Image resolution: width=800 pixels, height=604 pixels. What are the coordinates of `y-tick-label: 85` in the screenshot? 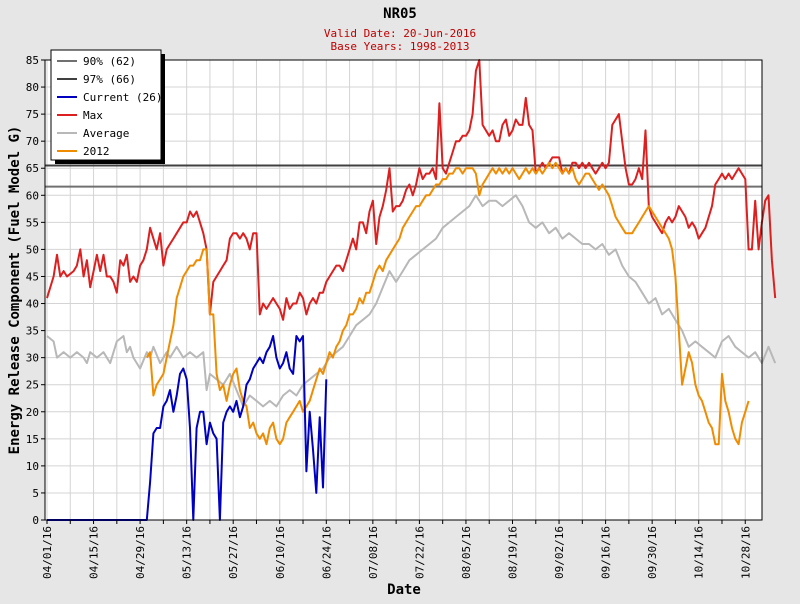 It's located at (32, 60).